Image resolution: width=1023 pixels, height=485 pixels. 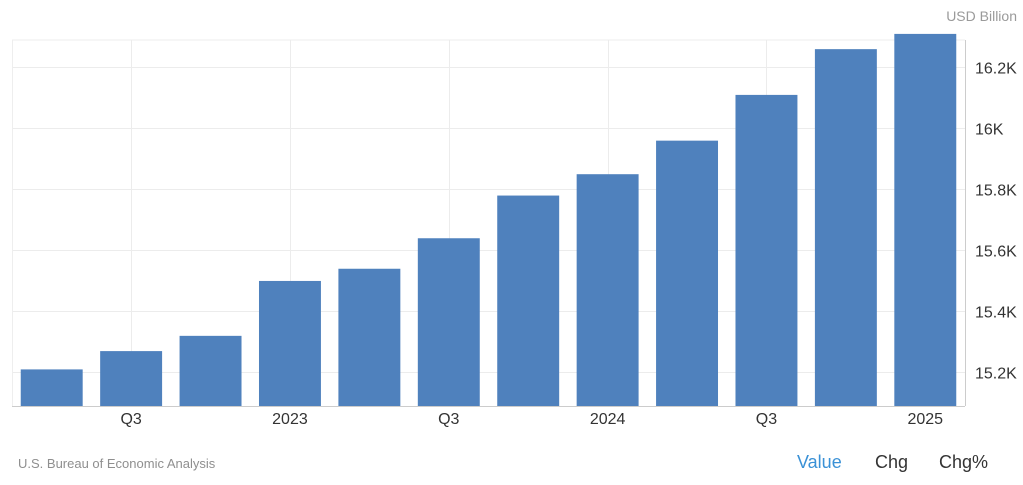 I want to click on y-tick-label: 15.6K, so click(x=996, y=252).